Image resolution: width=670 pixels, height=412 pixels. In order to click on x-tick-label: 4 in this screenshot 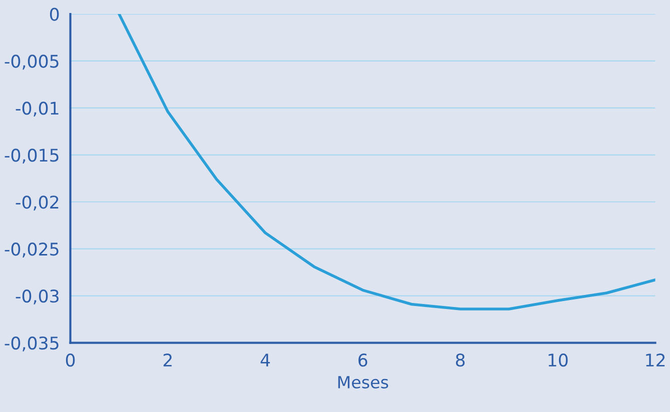, I will do `click(265, 360)`.